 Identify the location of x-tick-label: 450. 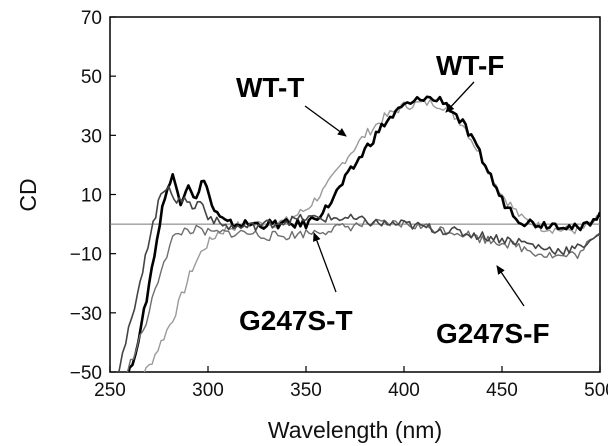
(502, 390).